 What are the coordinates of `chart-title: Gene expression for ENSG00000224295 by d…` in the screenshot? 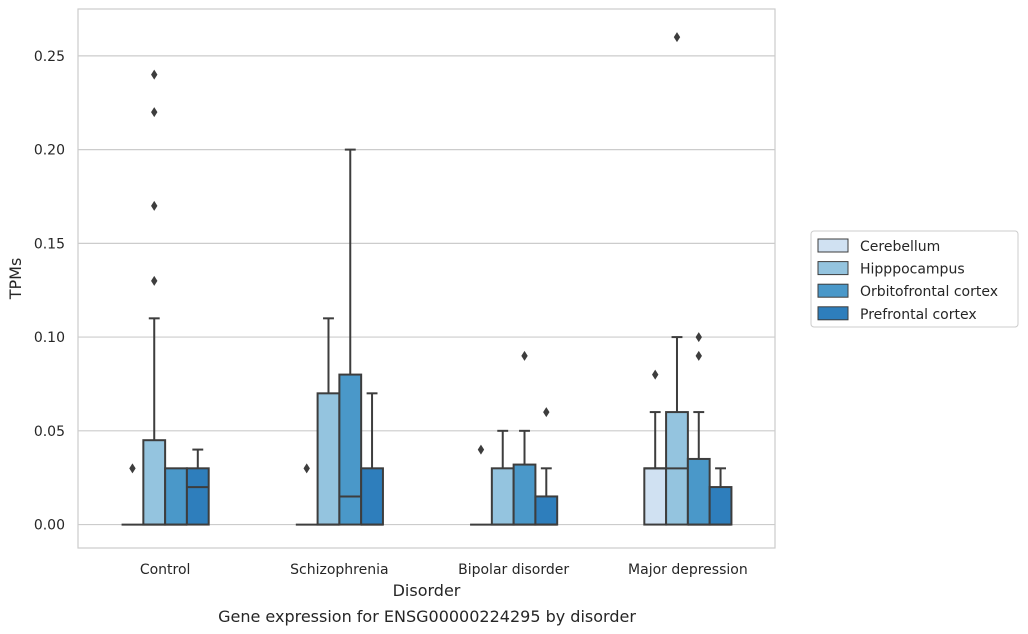 It's located at (427, 616).